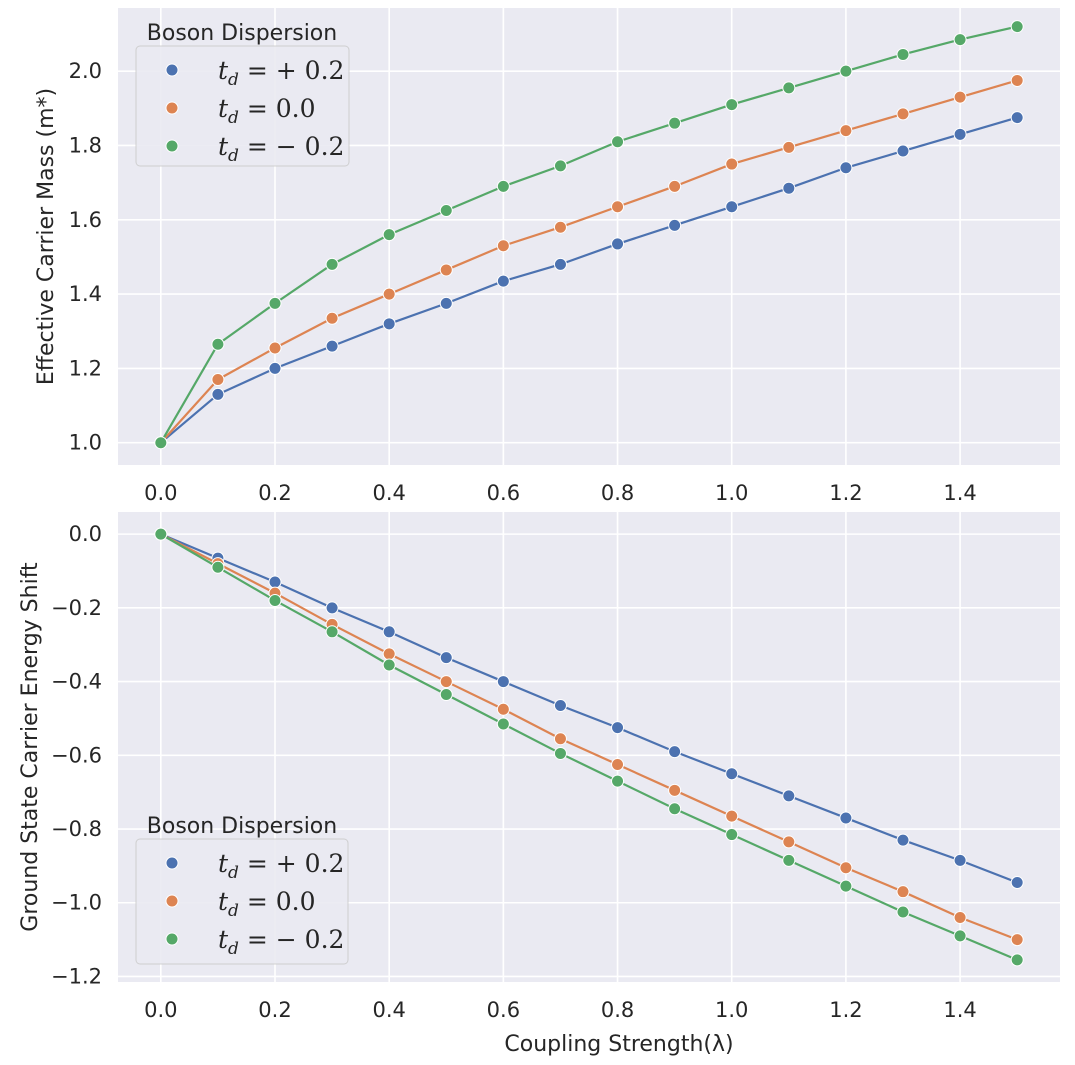  What do you see at coordinates (76, 976) in the screenshot?
I see `y-tick-label: −1.2` at bounding box center [76, 976].